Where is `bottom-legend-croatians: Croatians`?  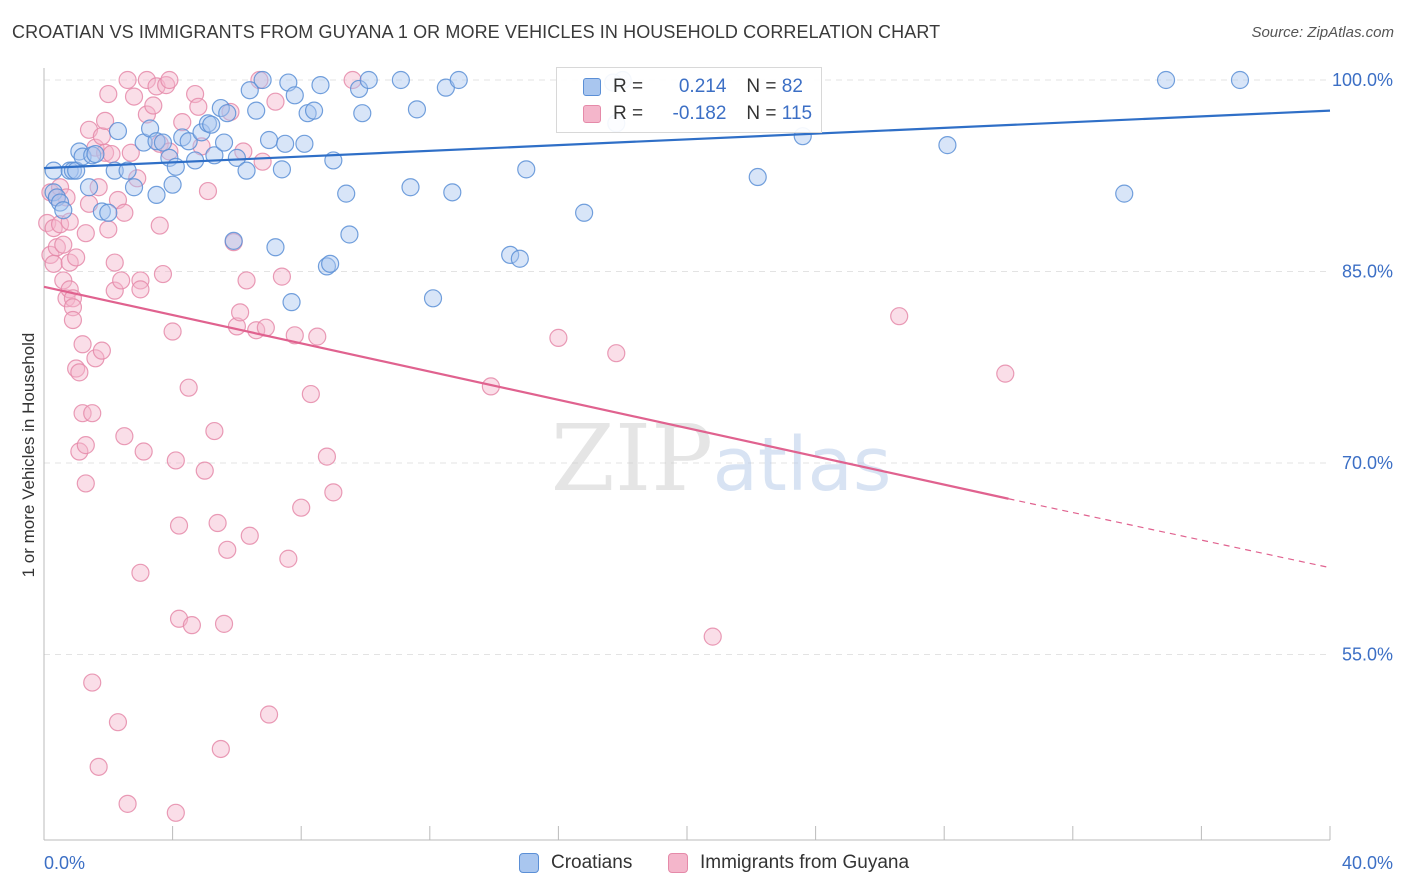
bottom-legend-croatians: Croatians is located at coordinates (575, 863).